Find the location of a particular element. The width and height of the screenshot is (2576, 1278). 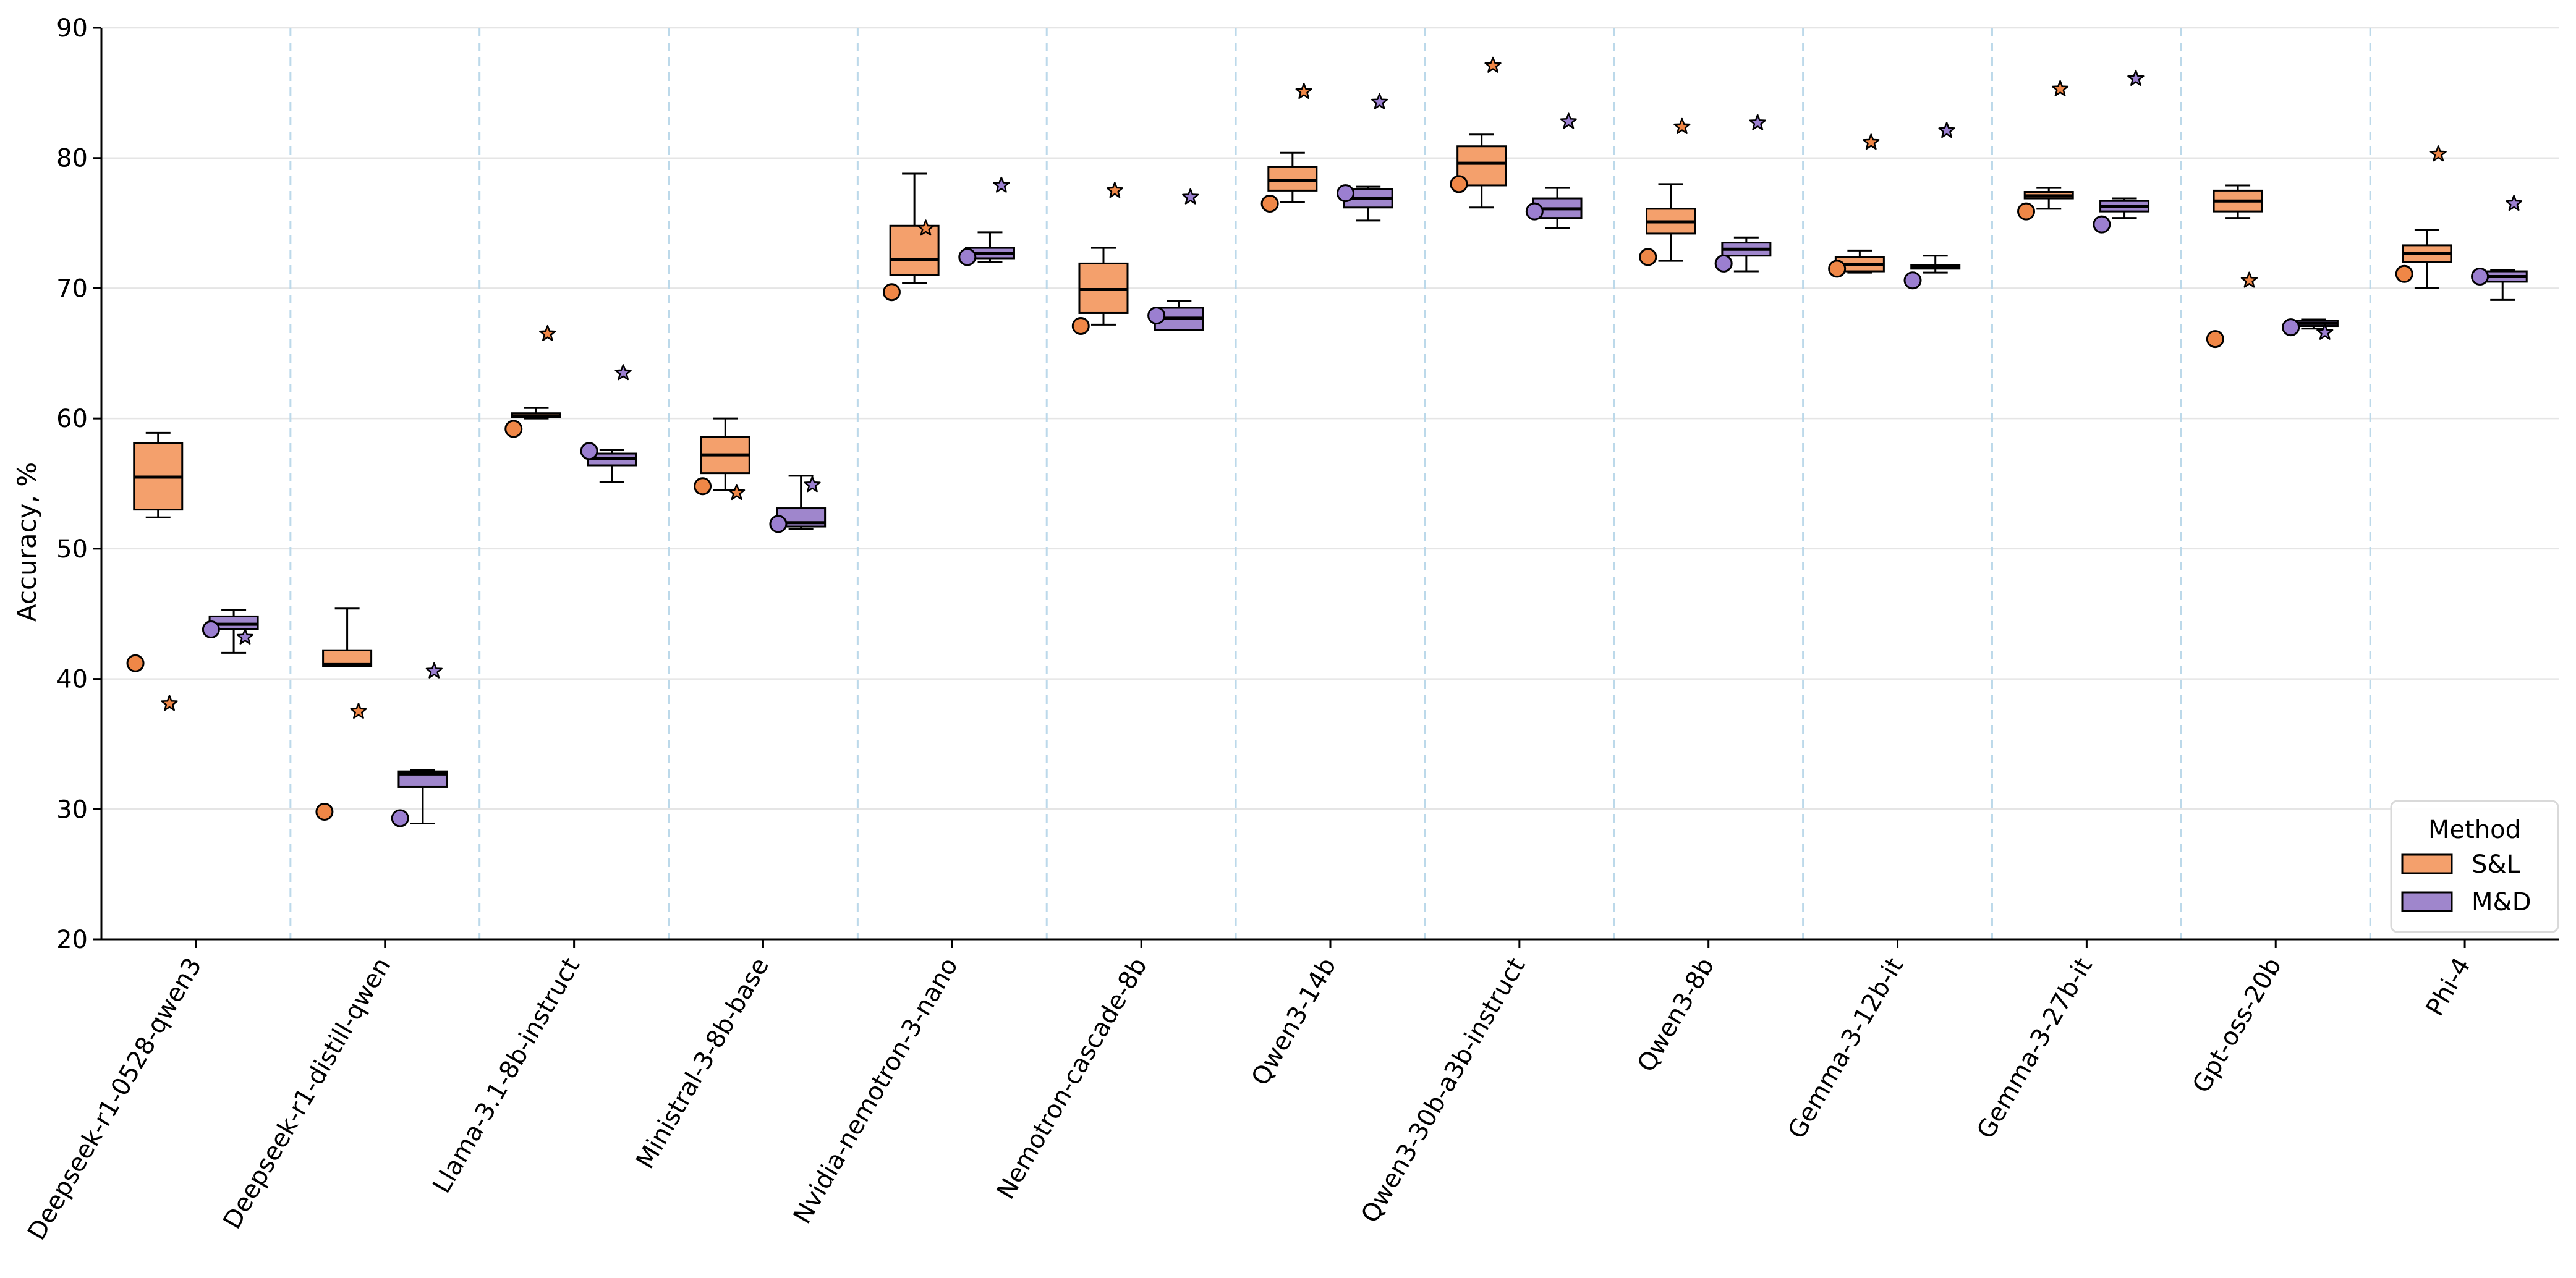

x-tick-label: Deepseek-r1-0528-qwen3 is located at coordinates (114, 1099).